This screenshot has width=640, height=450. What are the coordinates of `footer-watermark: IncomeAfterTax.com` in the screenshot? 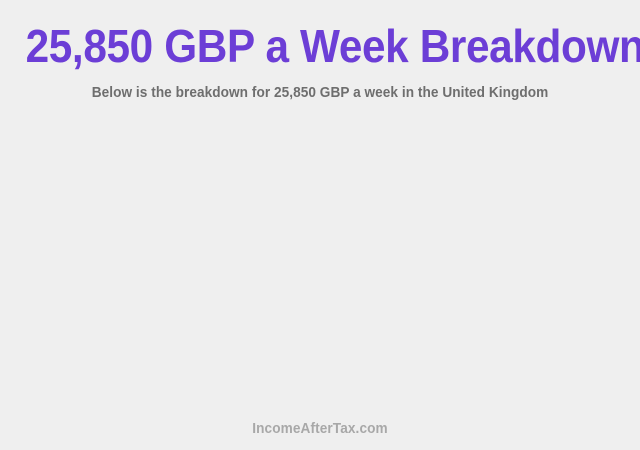 It's located at (320, 429).